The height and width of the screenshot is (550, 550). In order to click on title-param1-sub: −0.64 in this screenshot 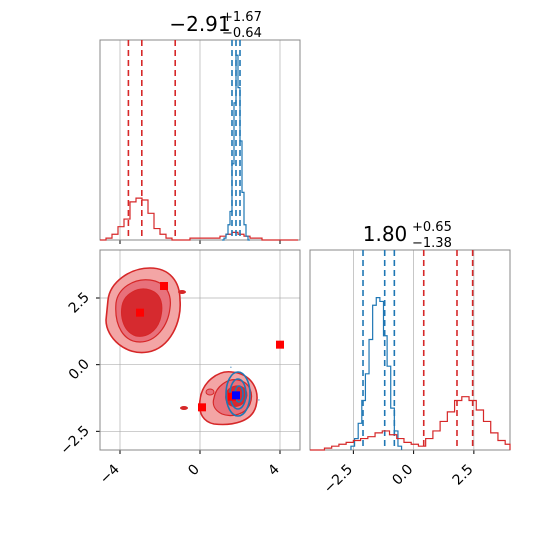, I will do `click(242, 33)`.